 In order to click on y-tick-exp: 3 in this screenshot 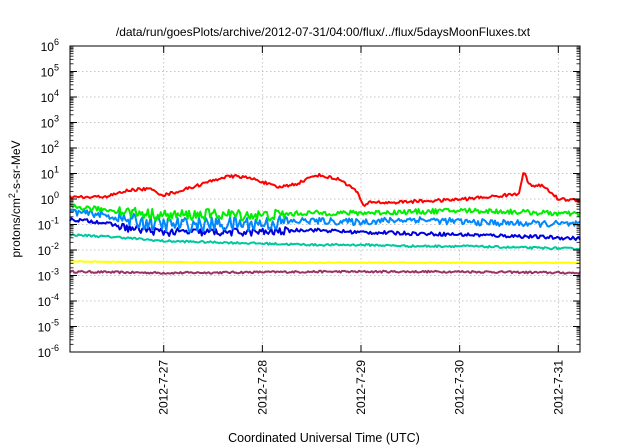, I will do `click(56, 119)`.